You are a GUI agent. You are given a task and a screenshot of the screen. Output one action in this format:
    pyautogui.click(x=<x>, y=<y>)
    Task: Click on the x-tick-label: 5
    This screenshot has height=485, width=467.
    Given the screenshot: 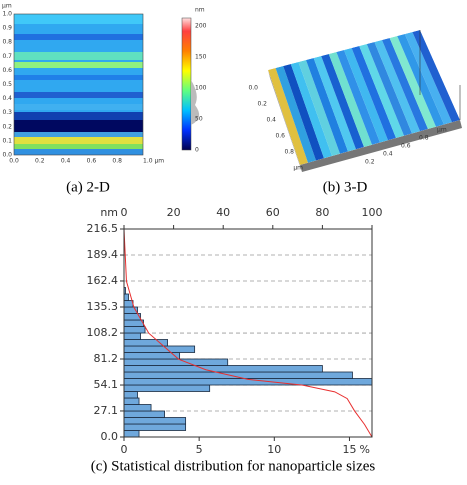 What is the action you would take?
    pyautogui.click(x=199, y=449)
    